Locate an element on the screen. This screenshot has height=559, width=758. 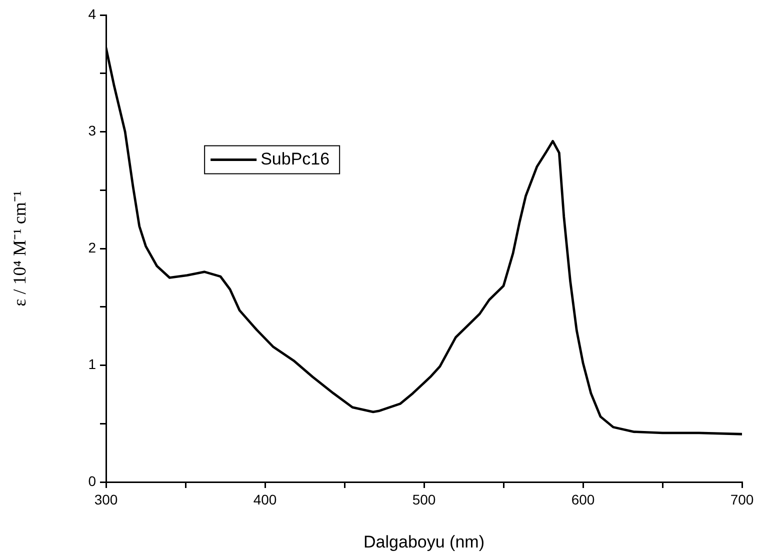
legend-label: SubPc16 is located at coordinates (295, 158).